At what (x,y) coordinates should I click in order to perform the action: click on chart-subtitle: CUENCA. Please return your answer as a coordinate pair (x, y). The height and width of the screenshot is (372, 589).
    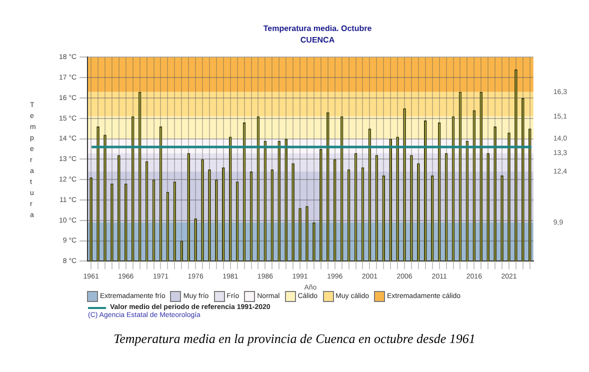
    Looking at the image, I should click on (317, 40).